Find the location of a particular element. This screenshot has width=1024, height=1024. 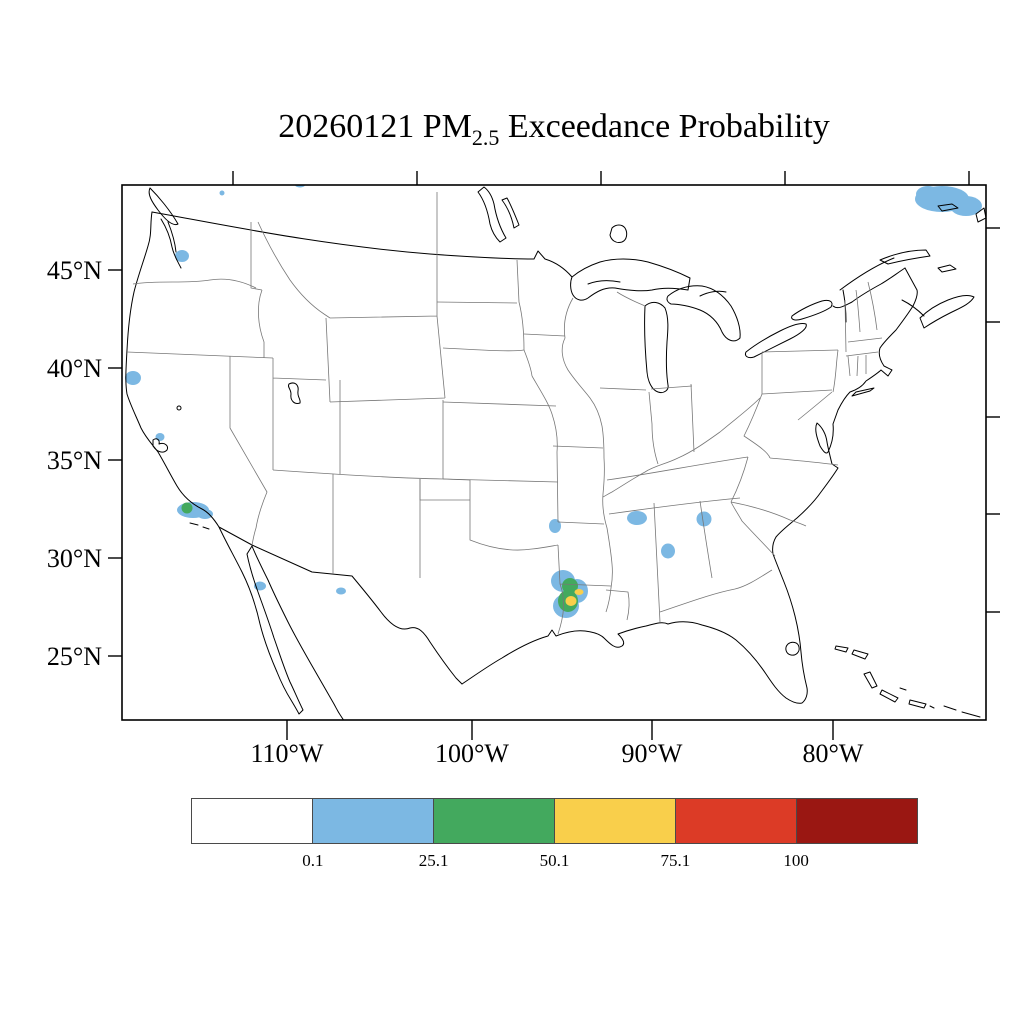

lake-tahoe is located at coordinates (179, 408).